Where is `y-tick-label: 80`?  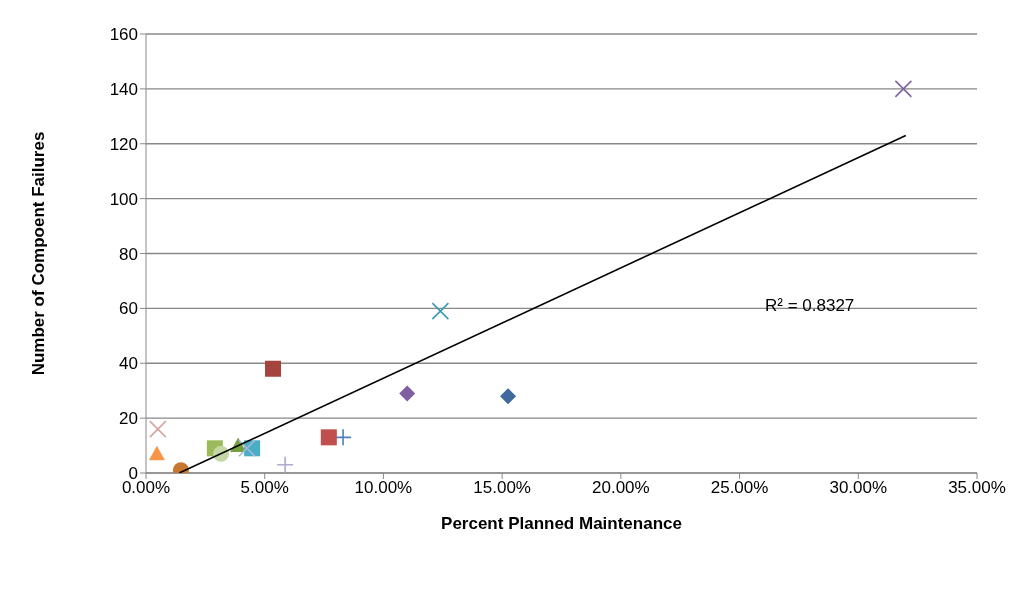
y-tick-label: 80 is located at coordinates (128, 254).